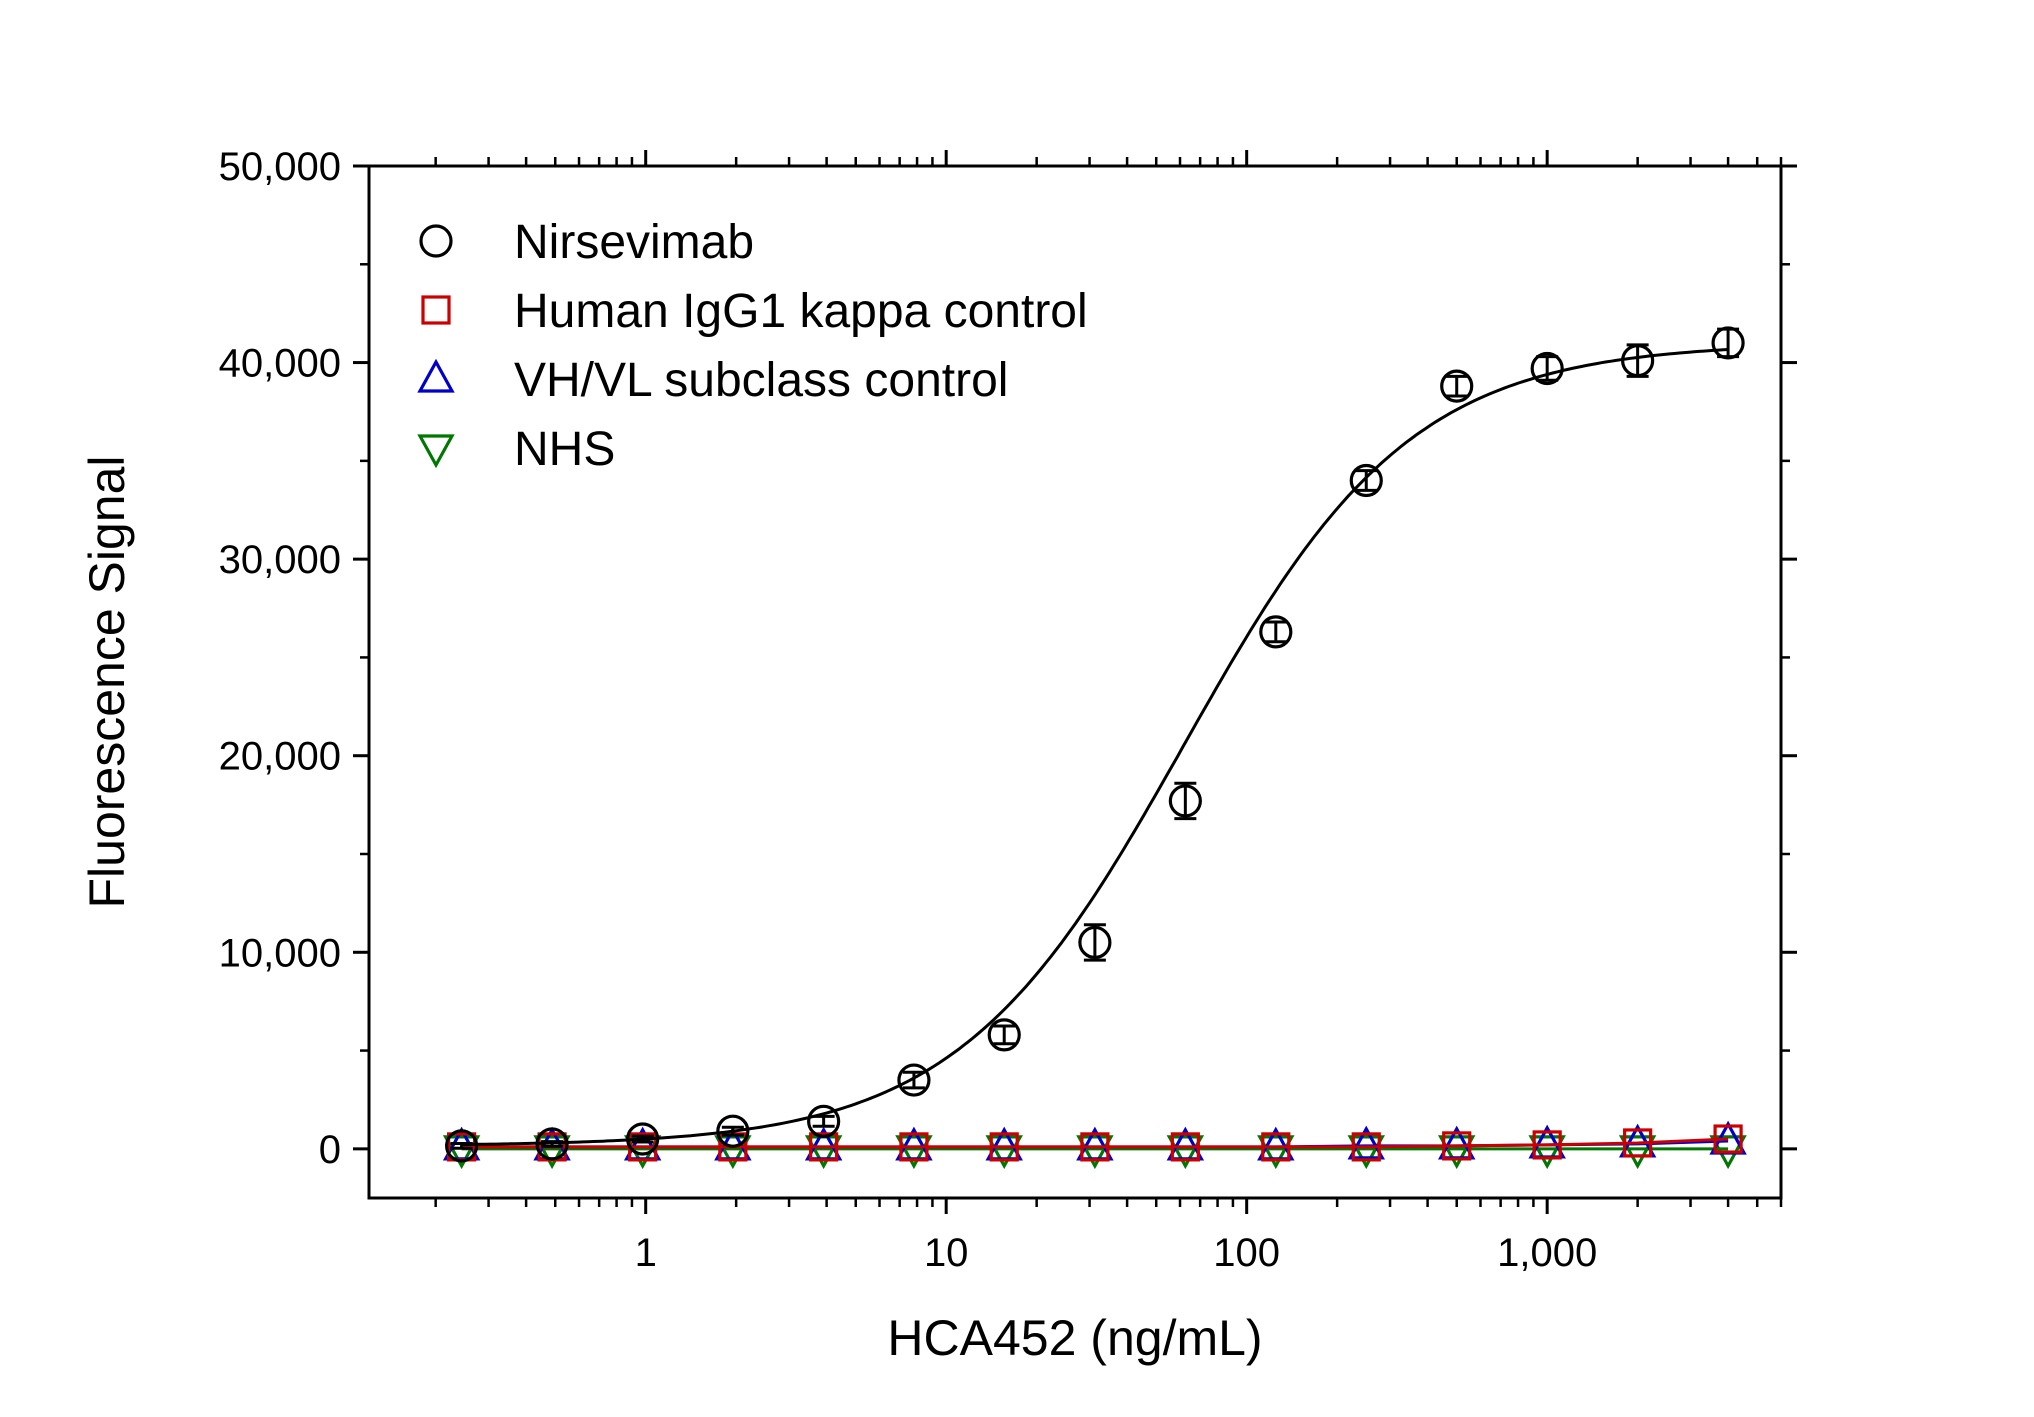  What do you see at coordinates (1074, 1338) in the screenshot?
I see `x-axis-title: HCA452 (ng/mL)` at bounding box center [1074, 1338].